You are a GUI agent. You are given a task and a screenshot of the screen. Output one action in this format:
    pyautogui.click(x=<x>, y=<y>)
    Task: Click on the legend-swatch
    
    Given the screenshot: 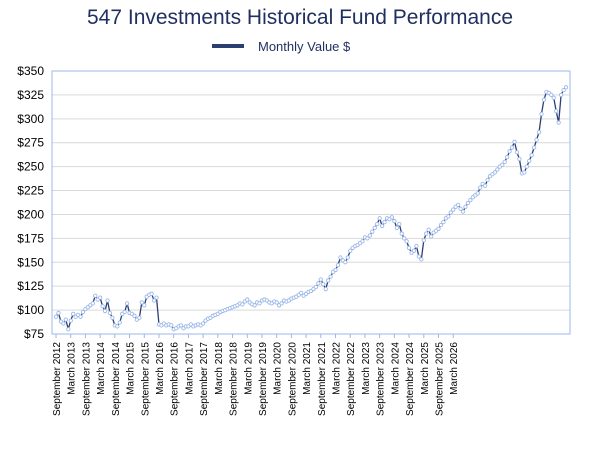 What is the action you would take?
    pyautogui.click(x=228, y=46)
    